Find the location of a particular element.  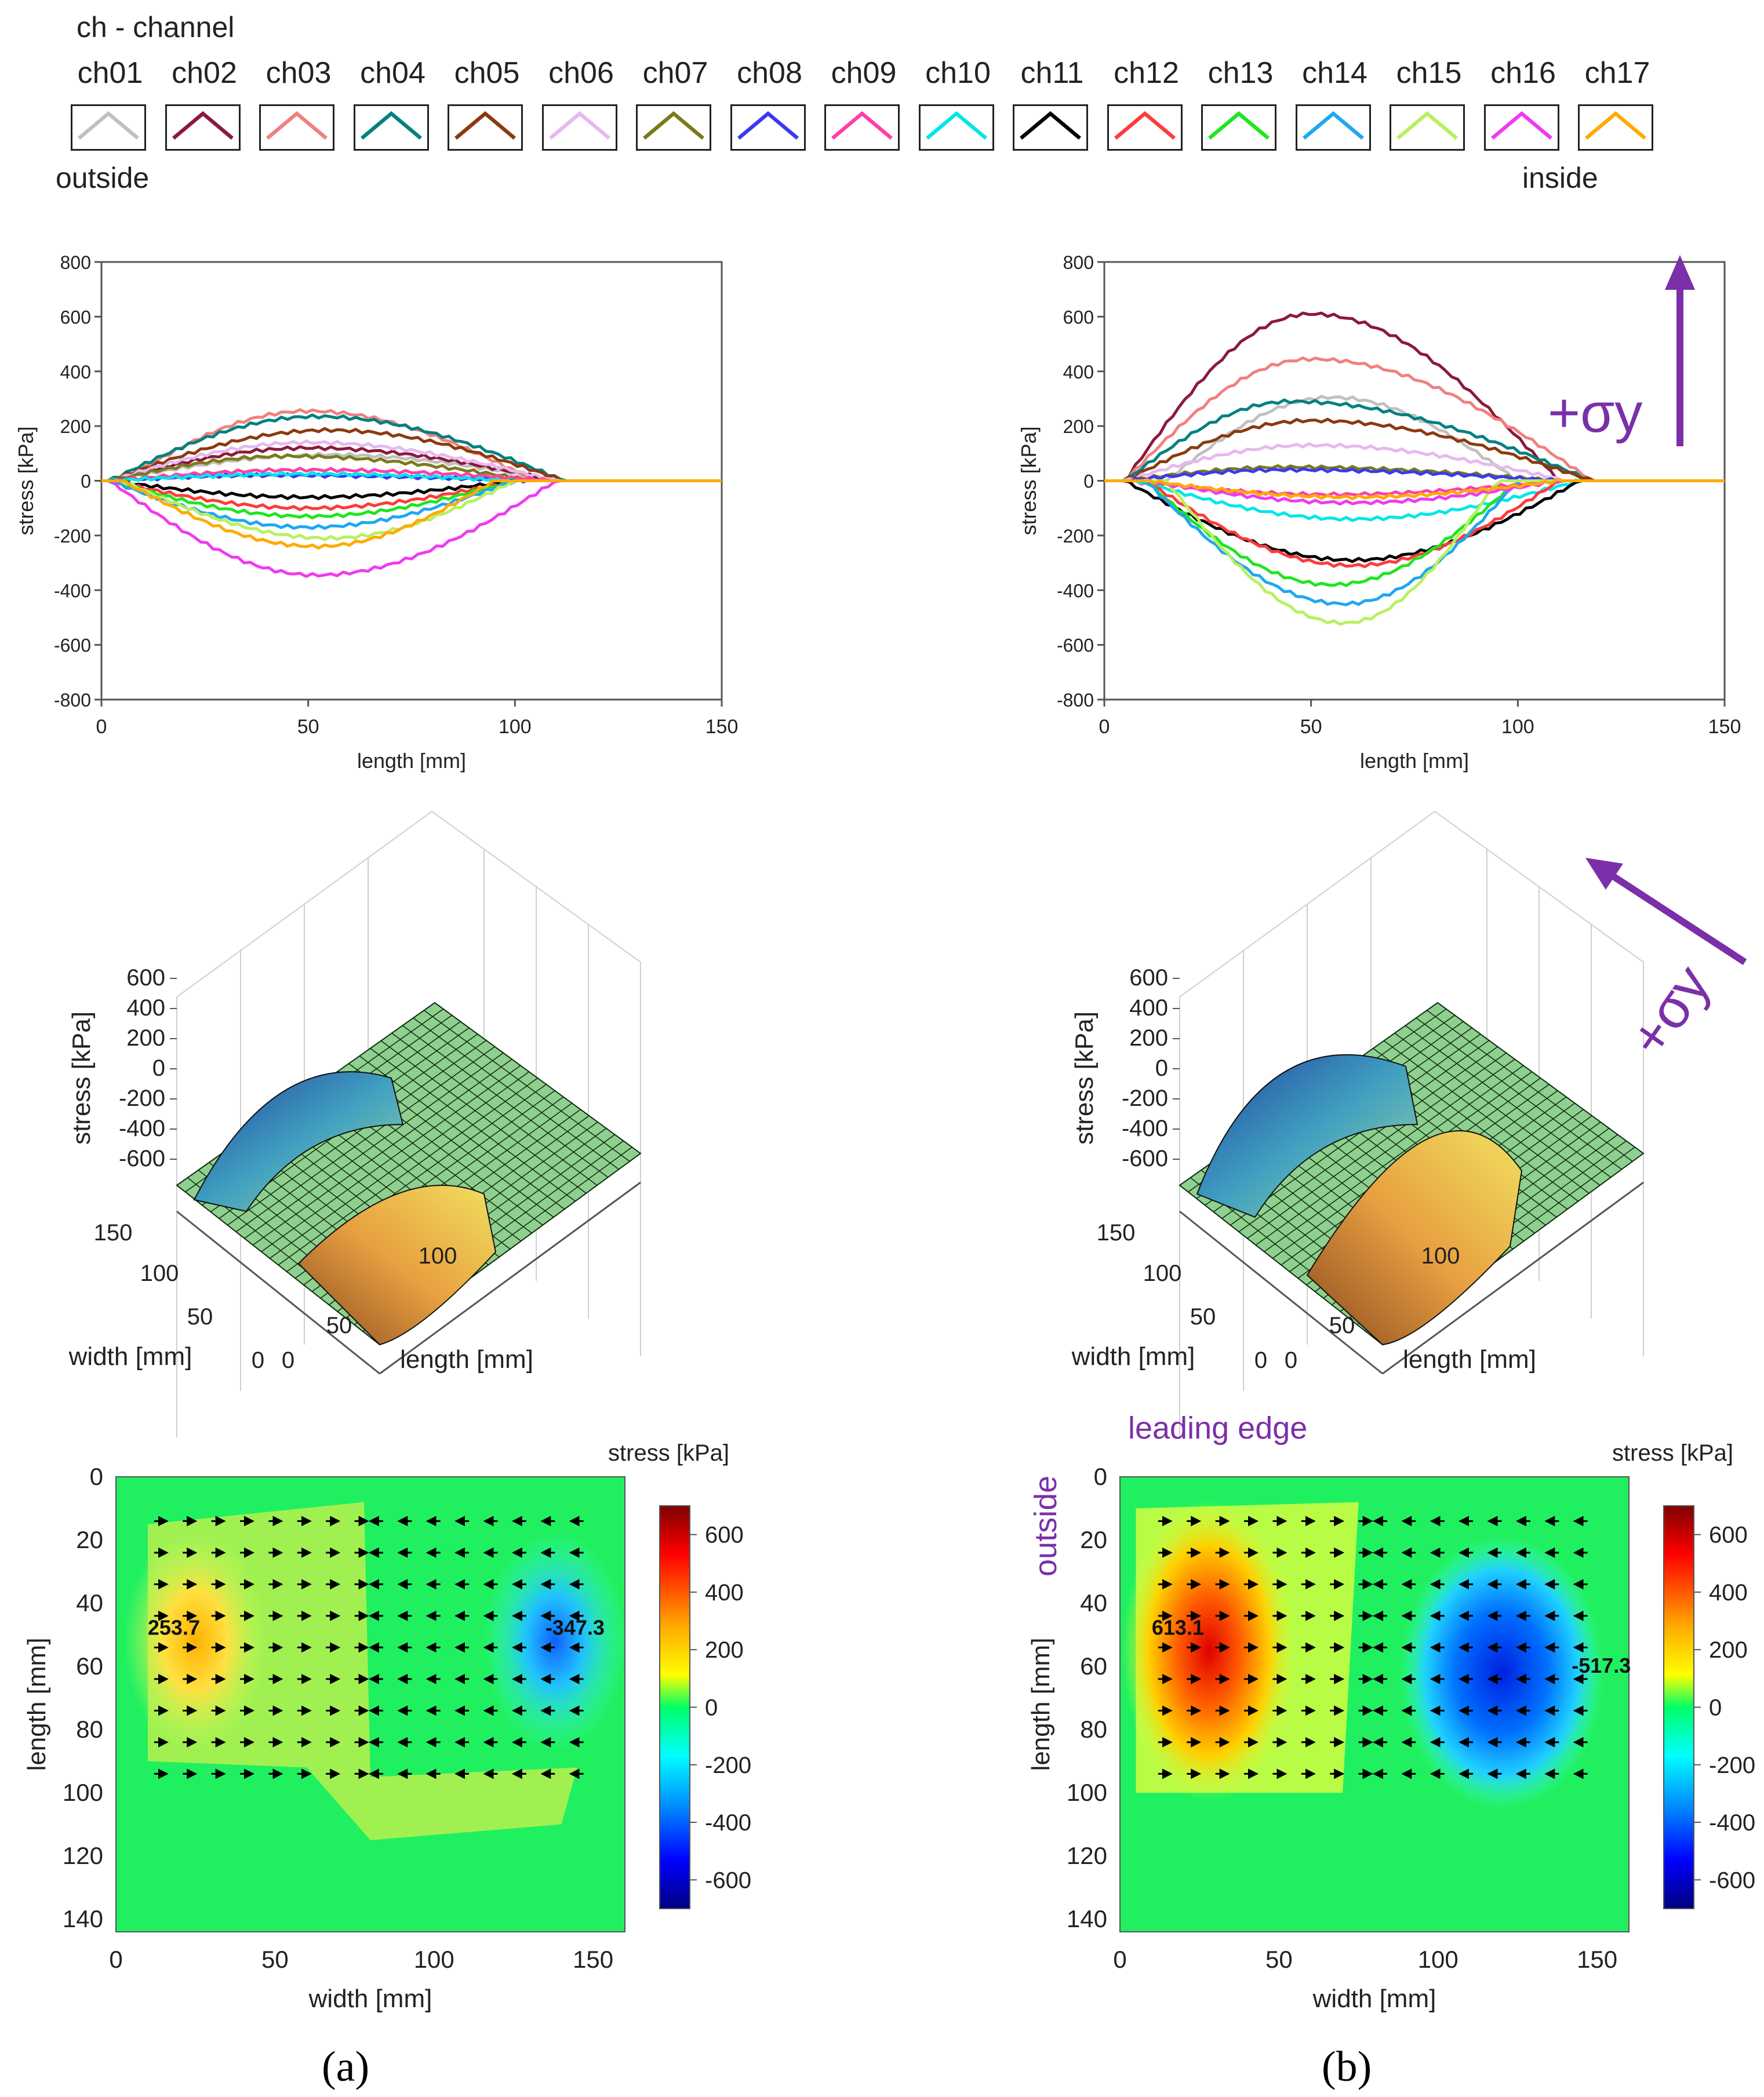

colorbar-tick-label: 0 is located at coordinates (1715, 1708).